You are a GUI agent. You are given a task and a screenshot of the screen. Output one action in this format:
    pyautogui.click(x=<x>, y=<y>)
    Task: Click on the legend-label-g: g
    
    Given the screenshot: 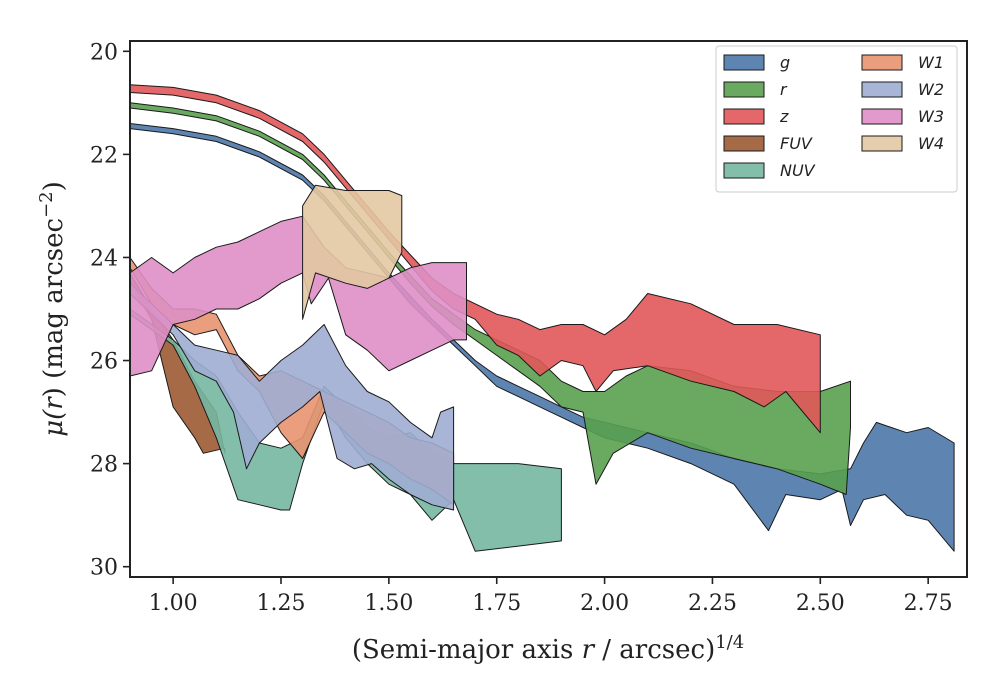 What is the action you would take?
    pyautogui.click(x=785, y=62)
    